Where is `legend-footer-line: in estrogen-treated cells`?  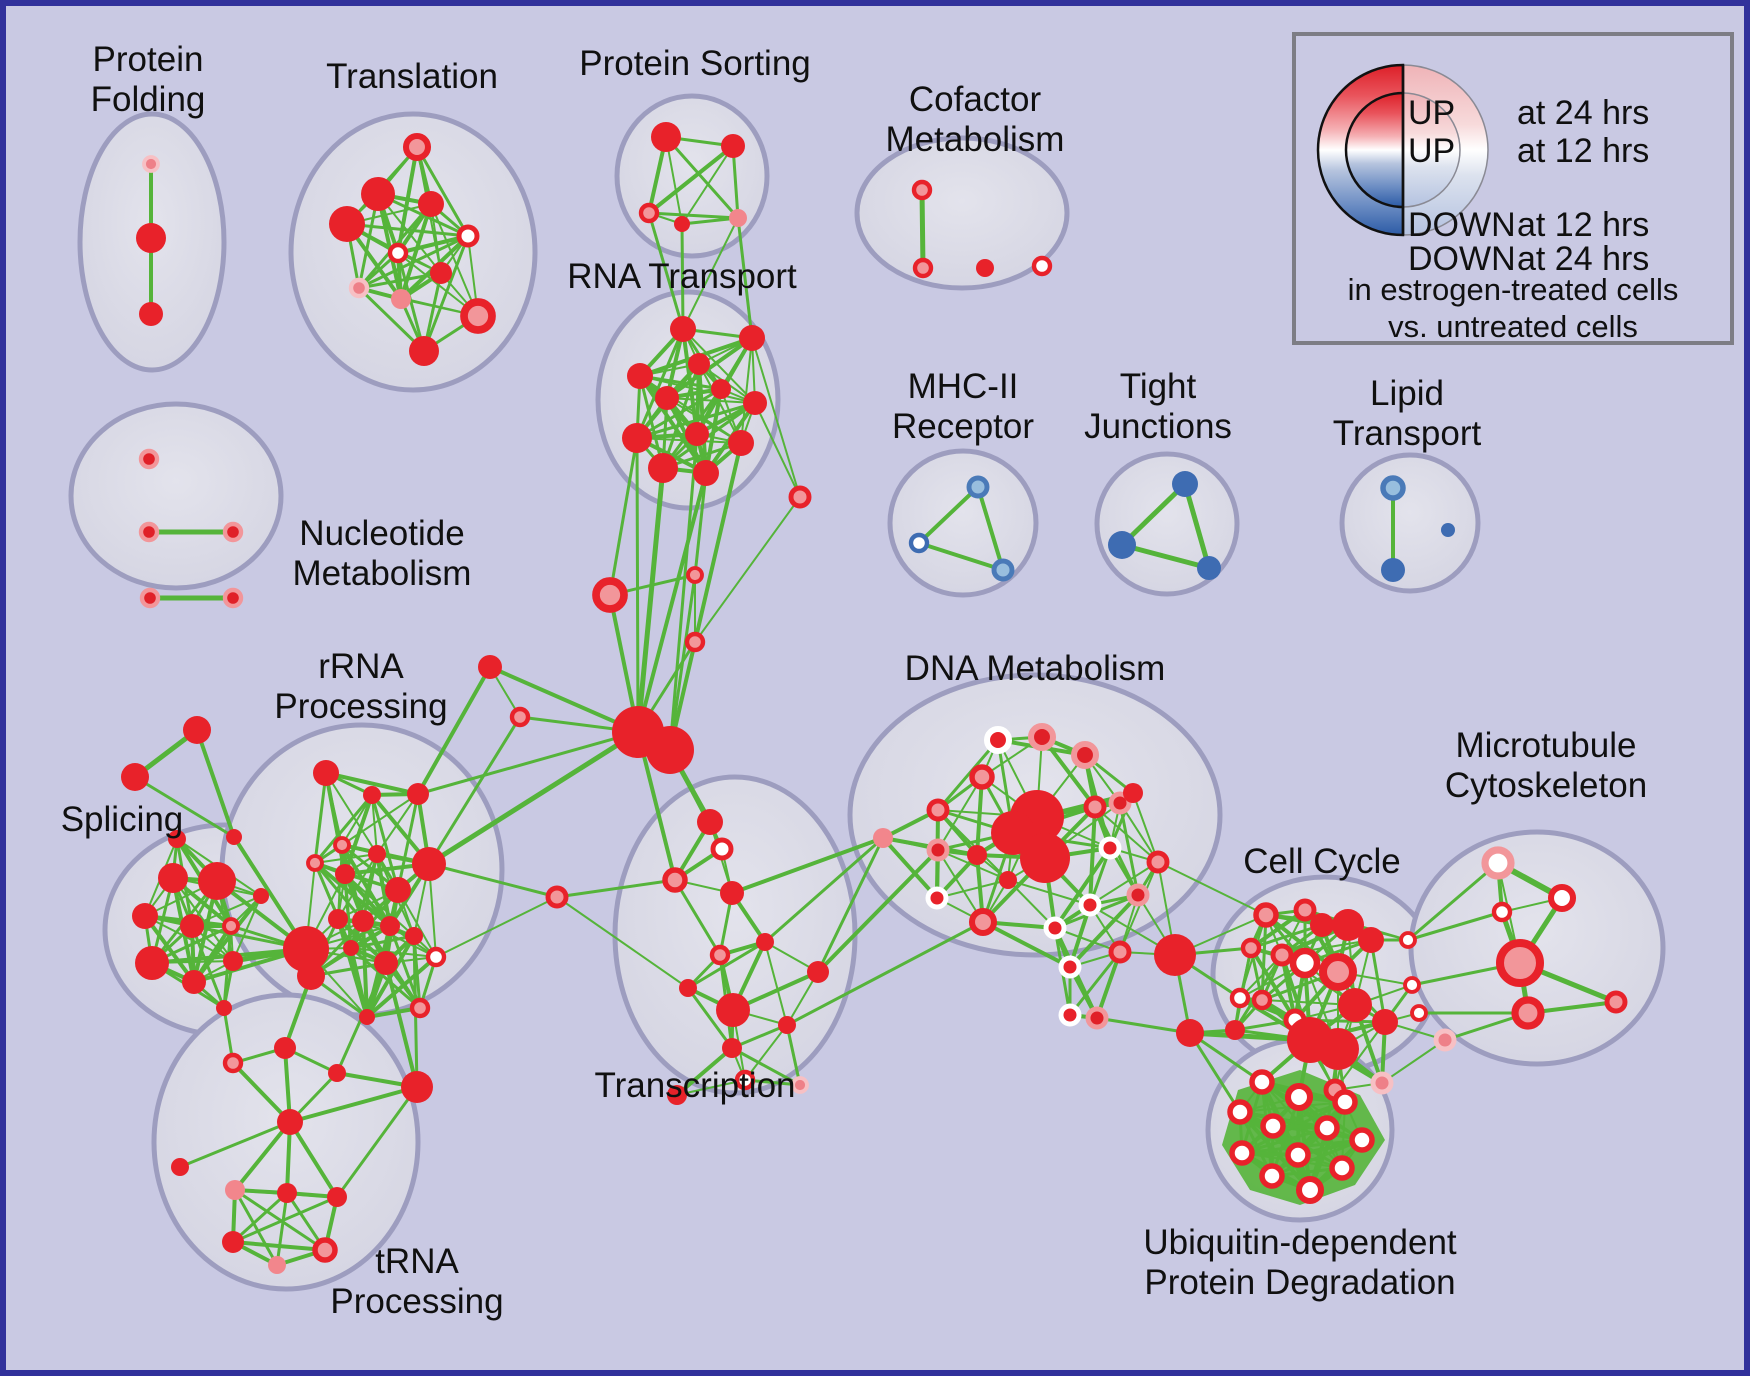
legend-footer-line: in estrogen-treated cells is located at coordinates (1513, 289).